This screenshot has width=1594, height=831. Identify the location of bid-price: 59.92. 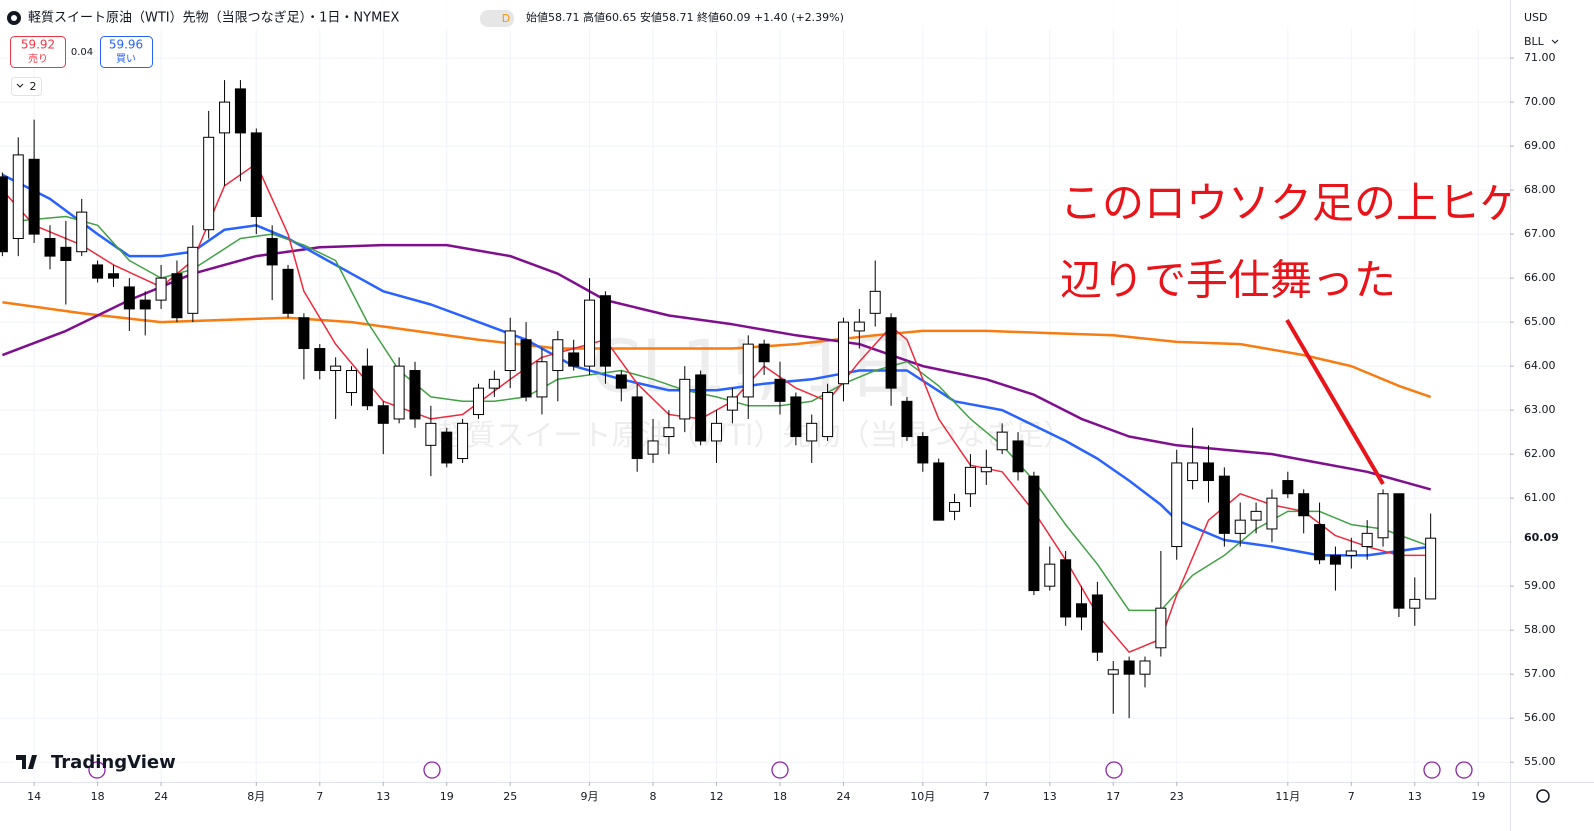
(38, 45).